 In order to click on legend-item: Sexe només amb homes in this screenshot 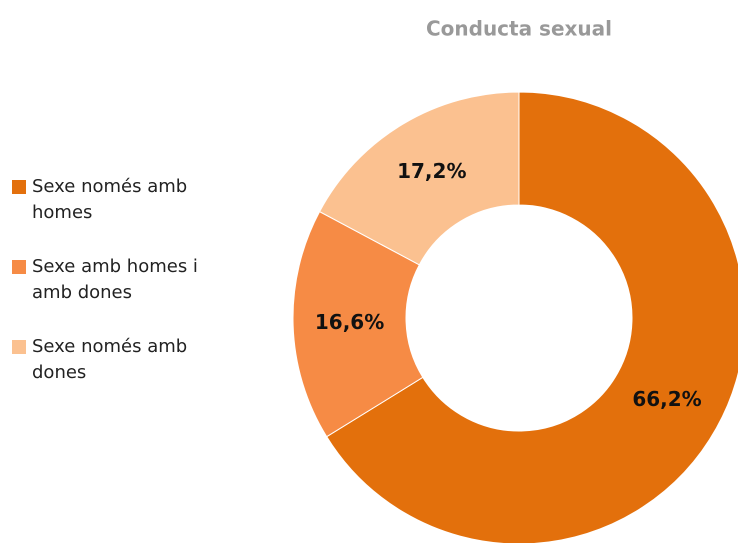, I will do `click(127, 200)`.